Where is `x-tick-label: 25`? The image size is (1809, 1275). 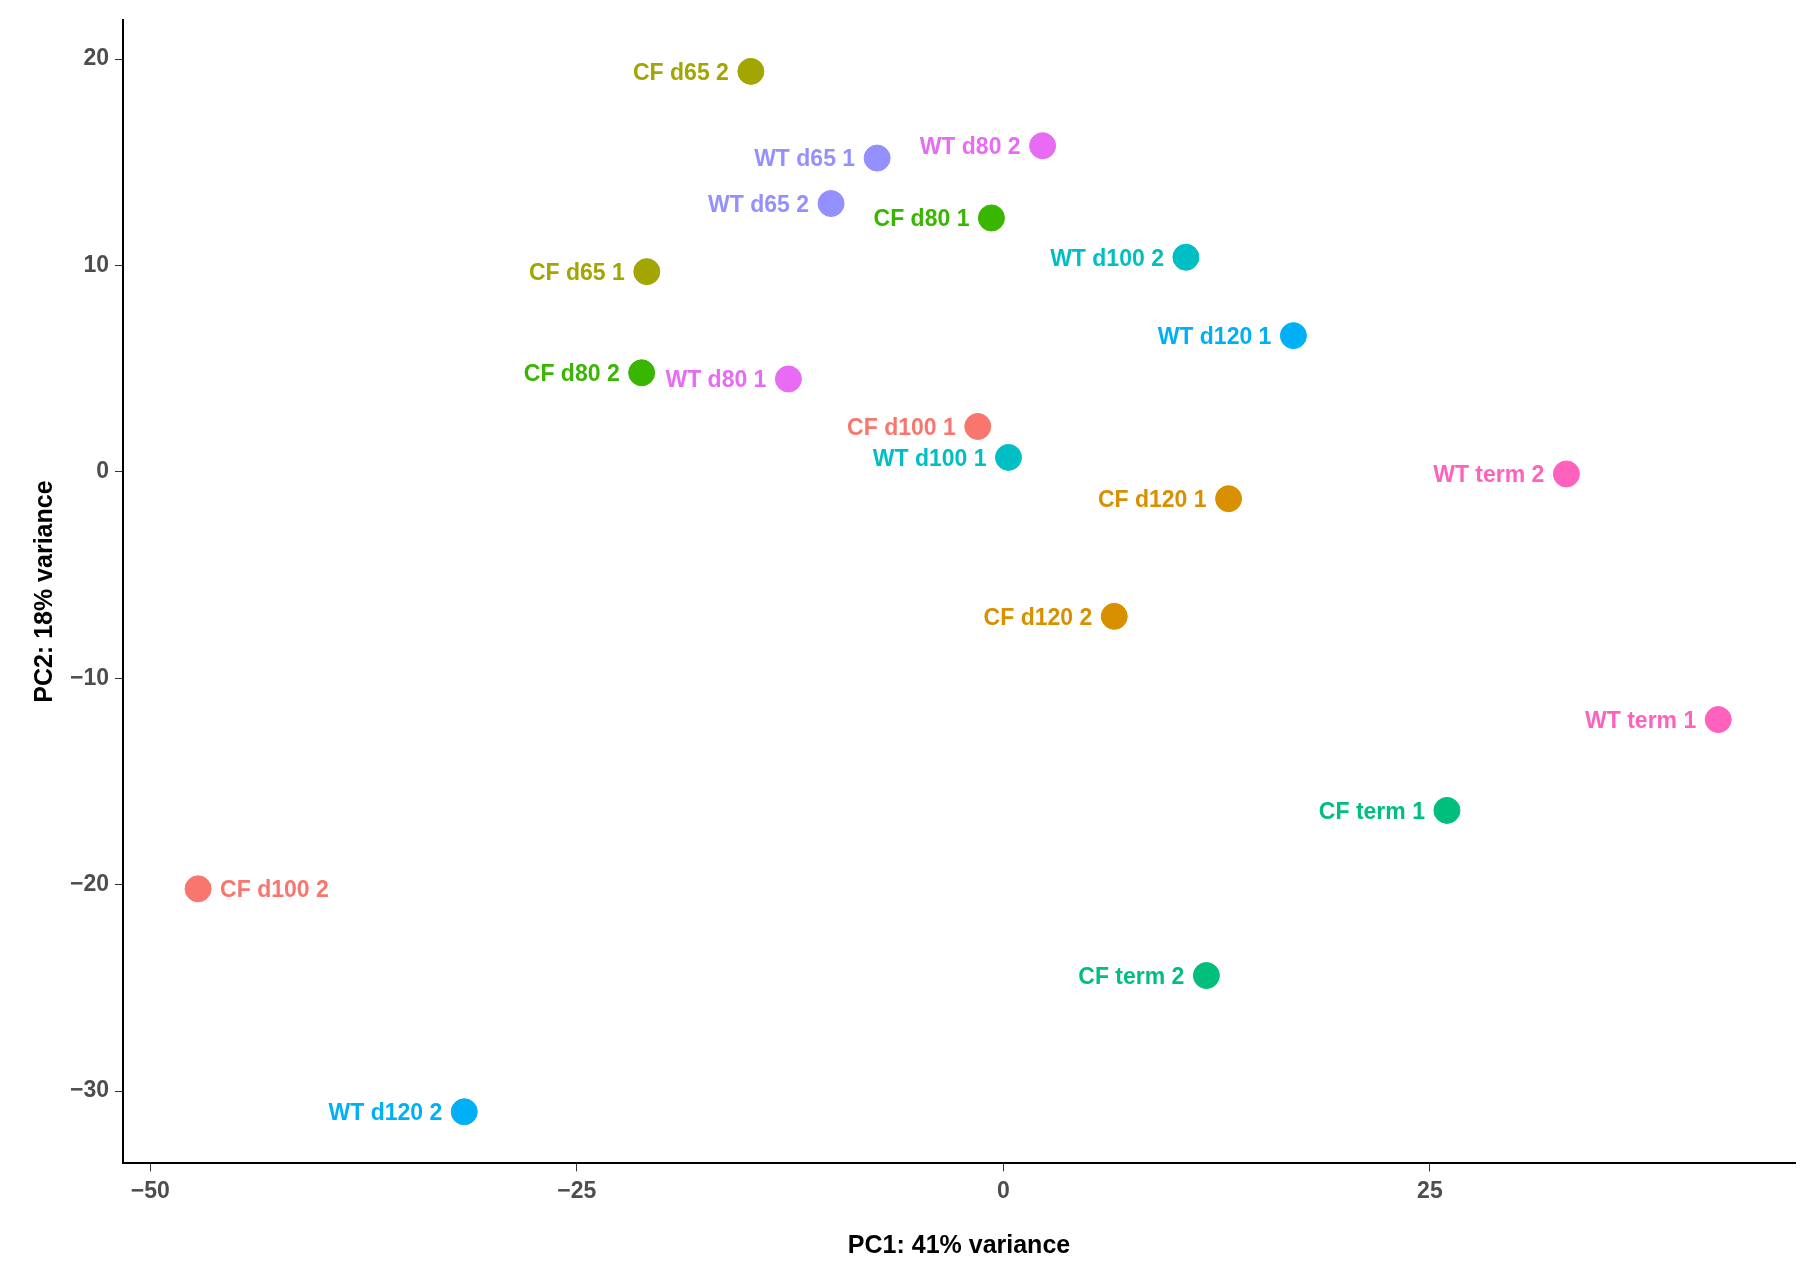
x-tick-label: 25 is located at coordinates (1430, 1189).